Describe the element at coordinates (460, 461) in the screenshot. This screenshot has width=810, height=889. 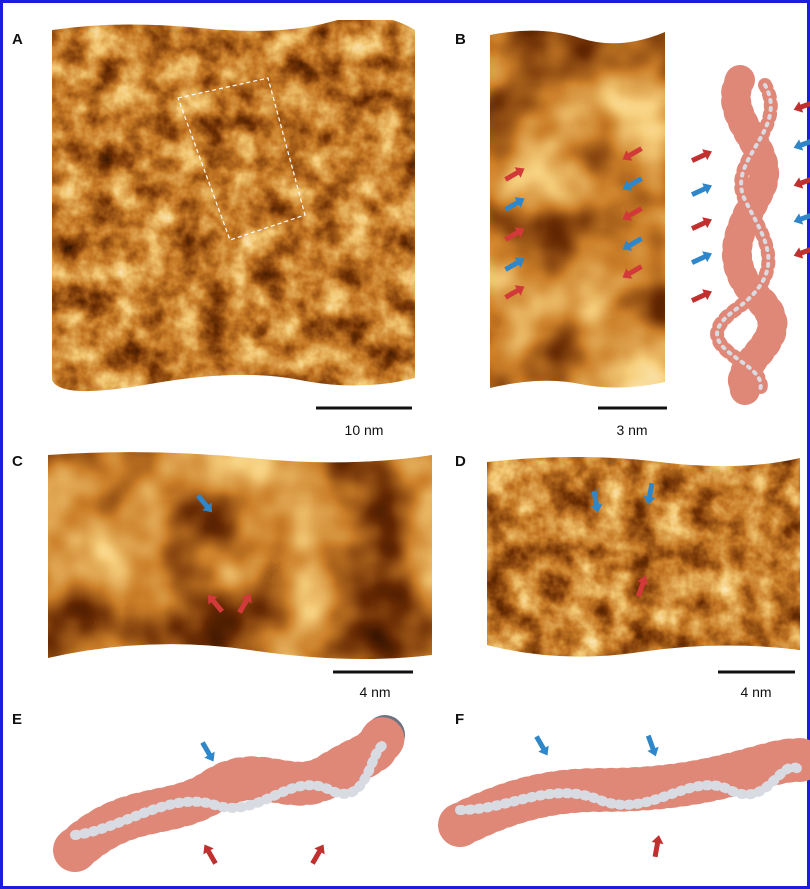
I see `panel-label: D` at that location.